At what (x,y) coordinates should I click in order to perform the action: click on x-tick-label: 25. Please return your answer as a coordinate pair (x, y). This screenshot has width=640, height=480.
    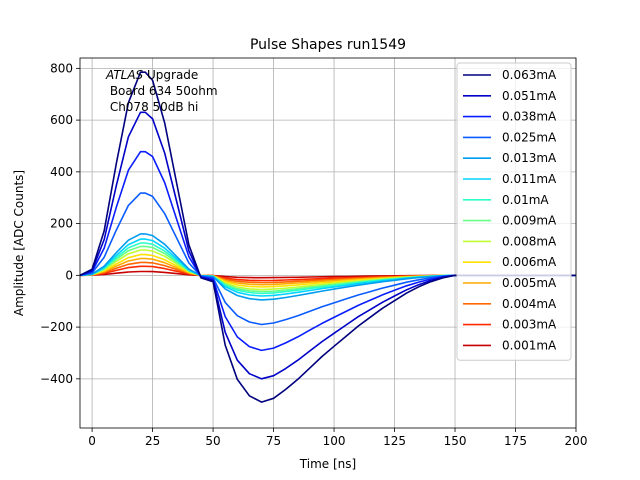
    Looking at the image, I should click on (152, 441).